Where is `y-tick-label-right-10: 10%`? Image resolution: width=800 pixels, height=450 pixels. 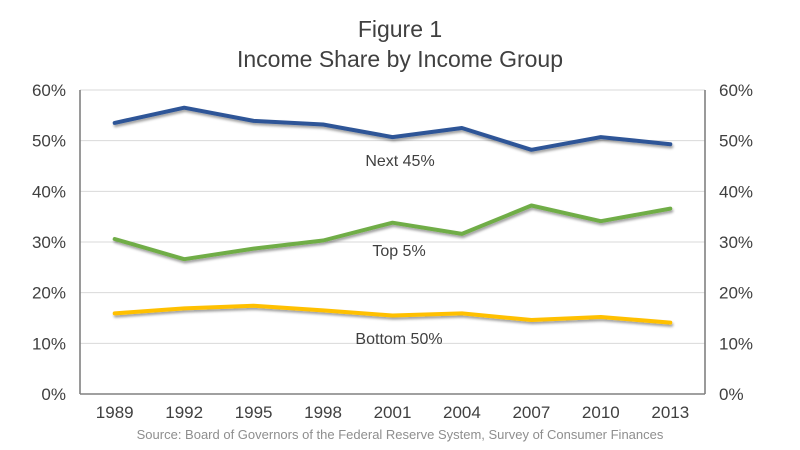 y-tick-label-right-10: 10% is located at coordinates (736, 343).